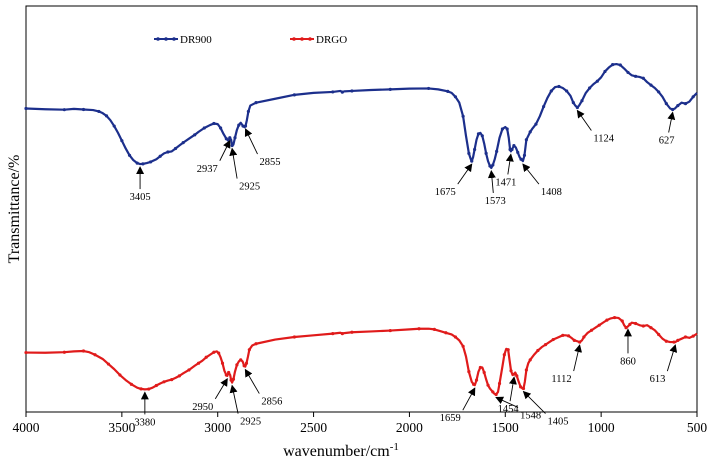 This screenshot has height=461, width=710. I want to click on peak-annotation-dr900-2937: 2937, so click(214, 157).